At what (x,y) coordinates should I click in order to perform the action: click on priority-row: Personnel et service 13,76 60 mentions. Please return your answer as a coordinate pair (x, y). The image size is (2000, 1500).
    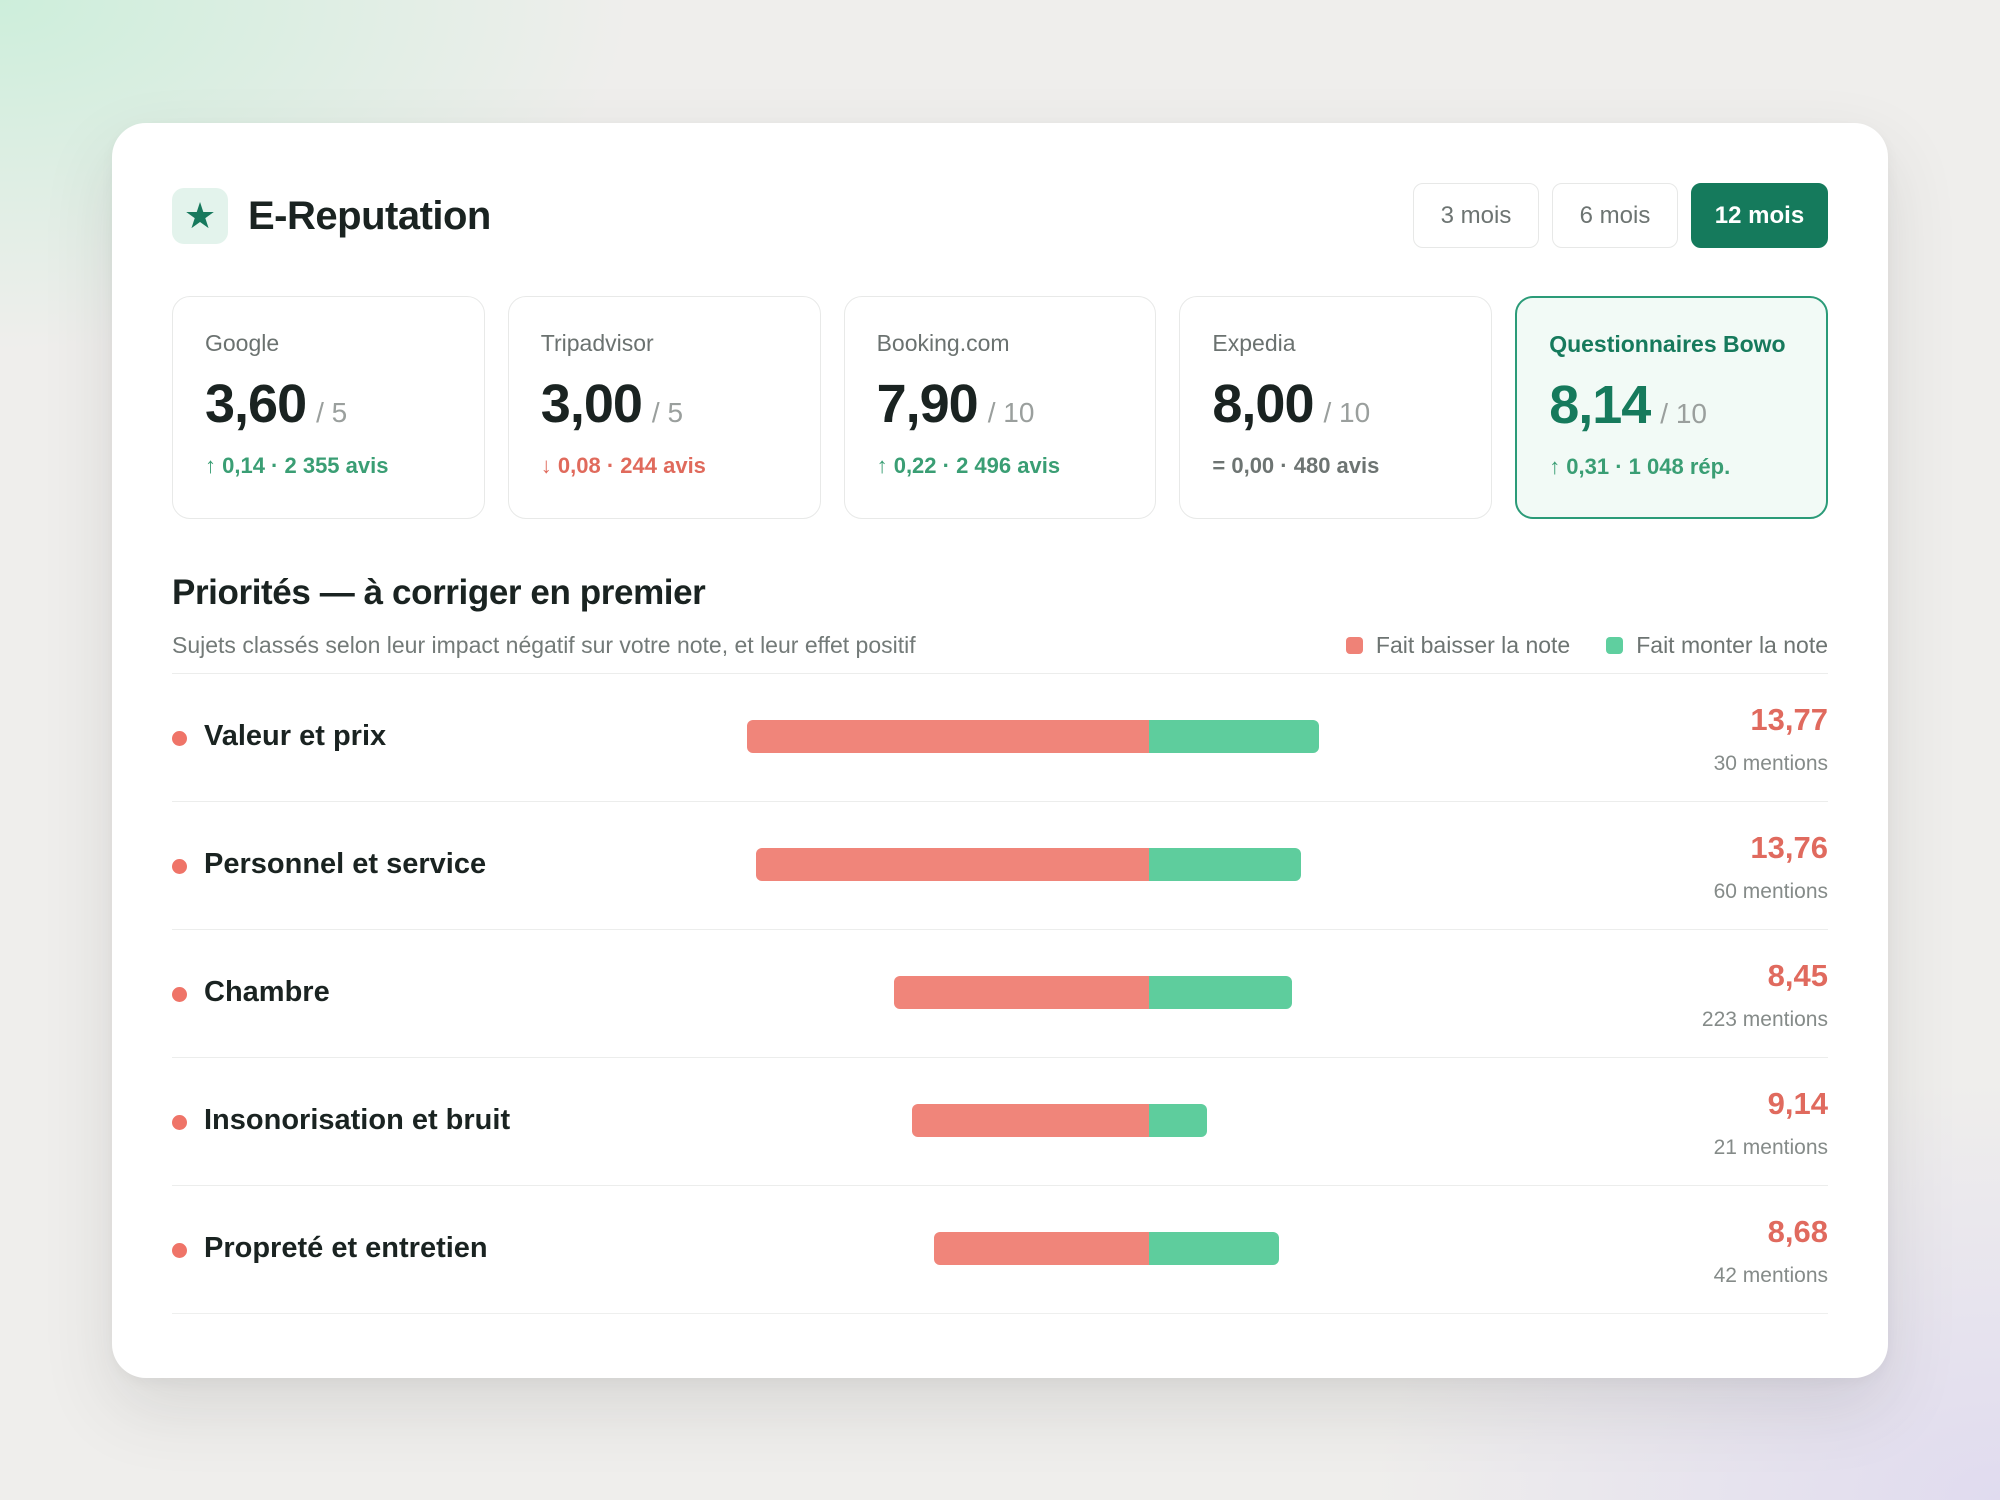
    Looking at the image, I should click on (1000, 866).